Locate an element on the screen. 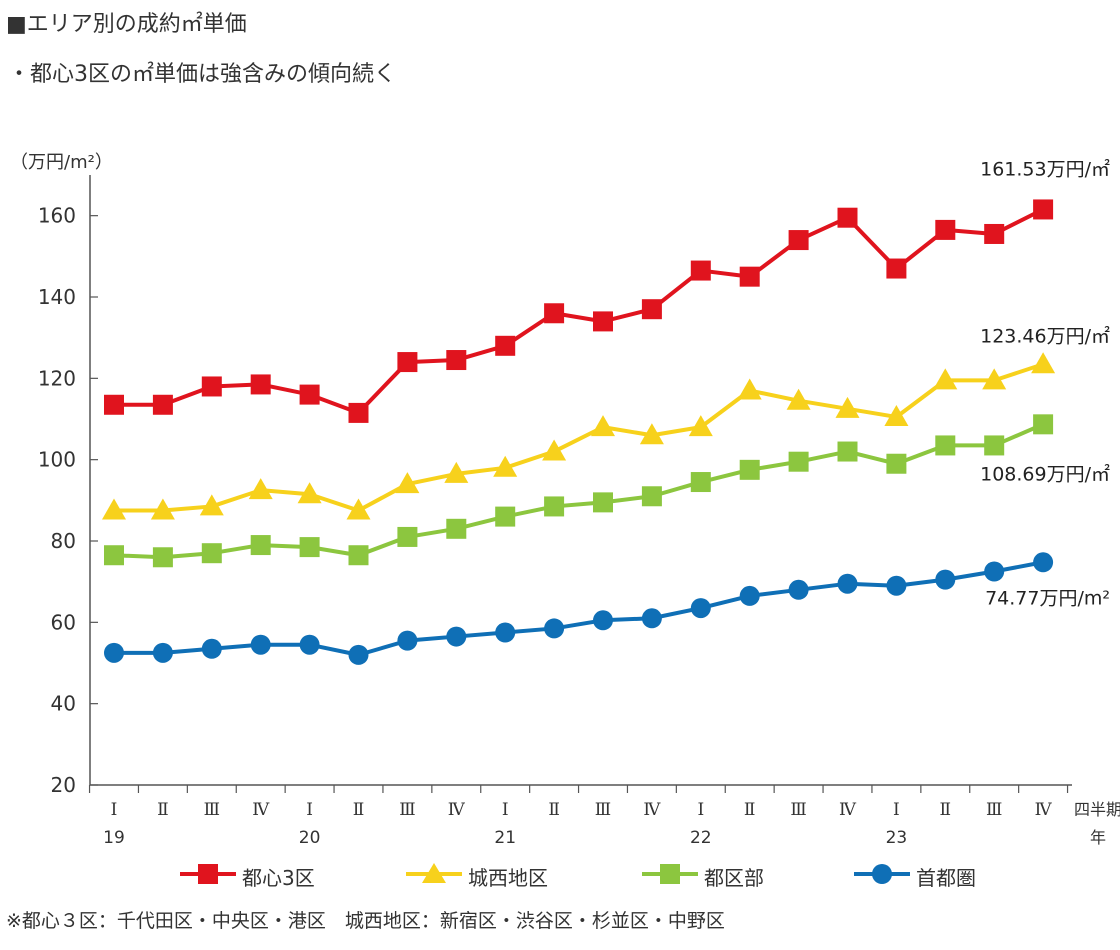  x-axis-title-year: 年 is located at coordinates (1098, 837).